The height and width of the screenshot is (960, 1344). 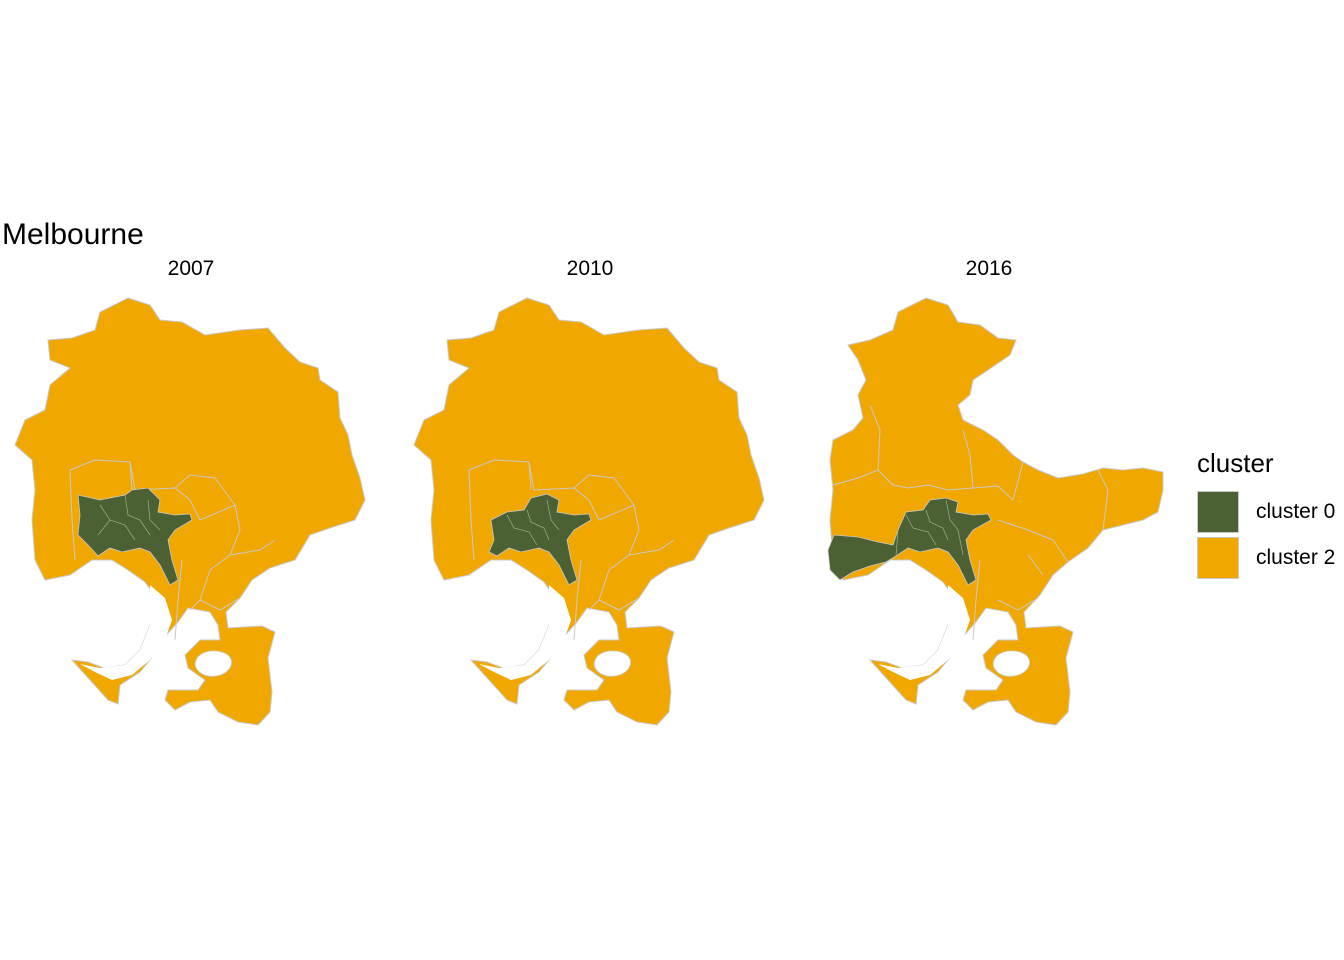 I want to click on legend-label-cluster-2: cluster 2, so click(x=1296, y=557).